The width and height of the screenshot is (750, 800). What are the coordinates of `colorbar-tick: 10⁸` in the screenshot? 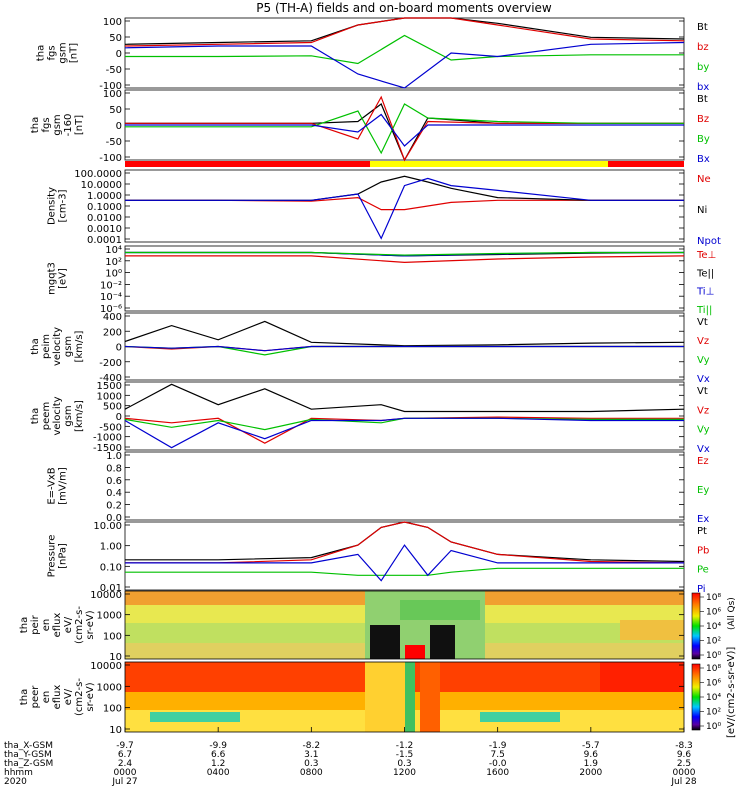 It's located at (713, 598).